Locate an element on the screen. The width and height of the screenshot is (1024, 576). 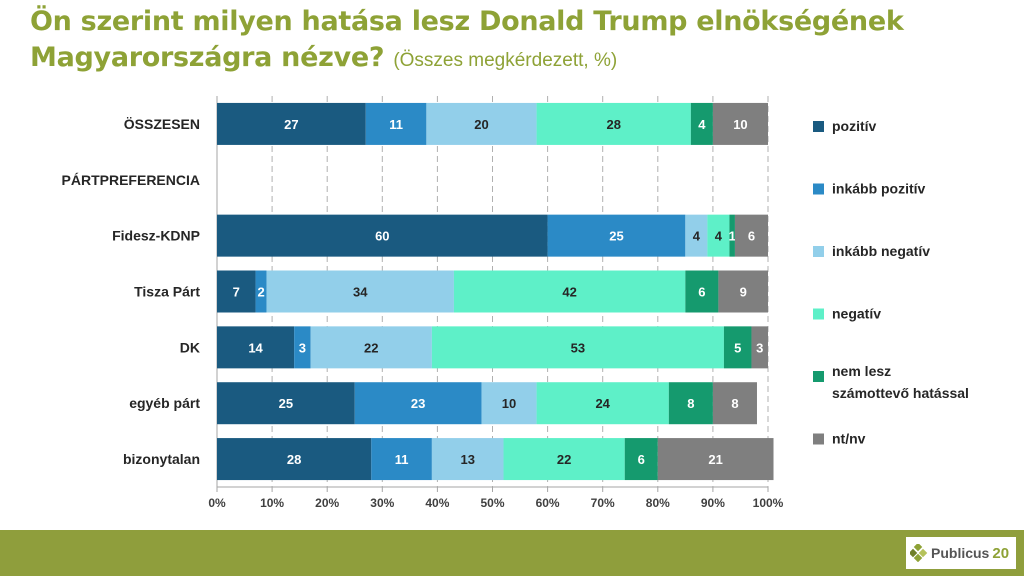
x-tick-label: 20% is located at coordinates (327, 503).